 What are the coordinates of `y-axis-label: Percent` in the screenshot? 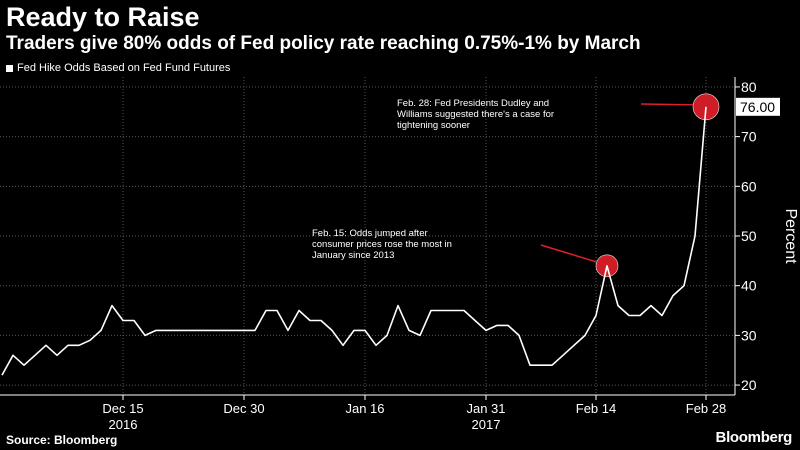 It's located at (790, 236).